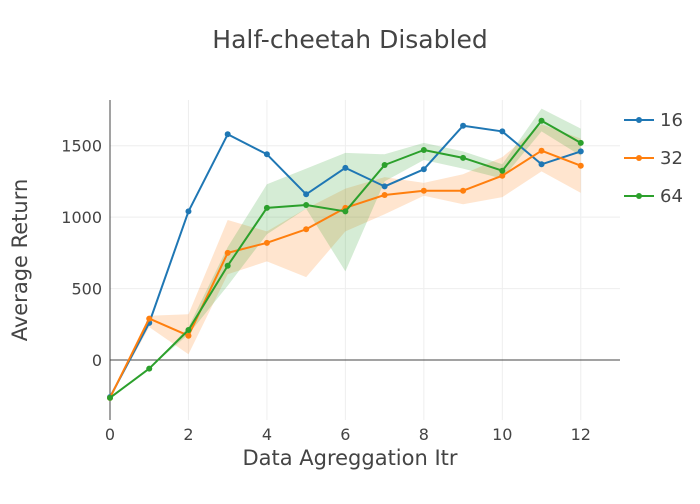 The width and height of the screenshot is (700, 504). Describe the element at coordinates (20, 260) in the screenshot. I see `y-axis-title: Average Return` at that location.